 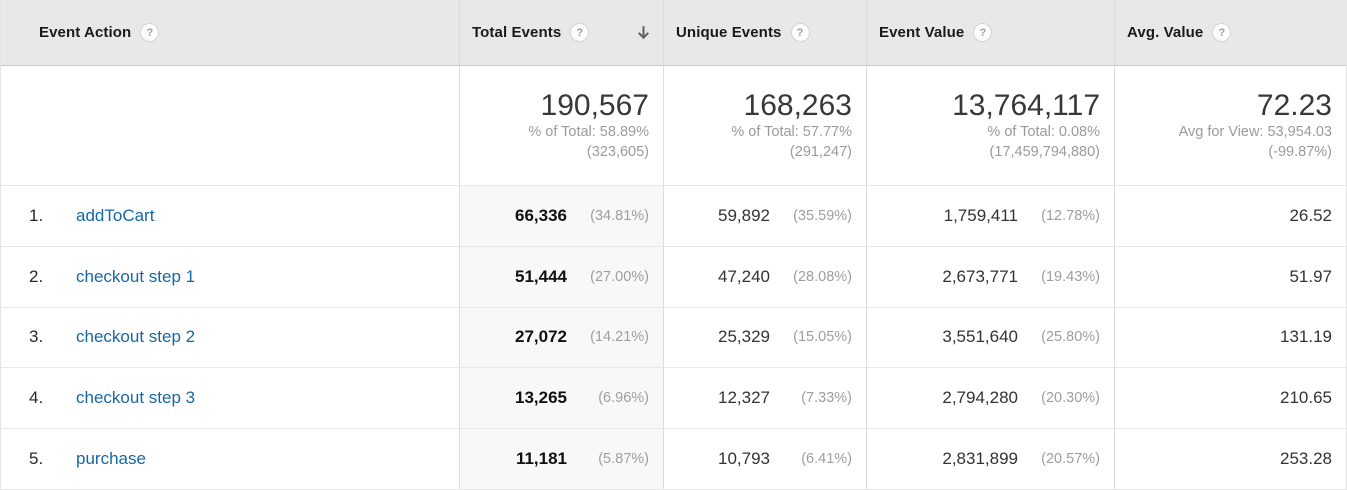 What do you see at coordinates (1294, 105) in the screenshot?
I see `summary-avg-value-value: 72.23` at bounding box center [1294, 105].